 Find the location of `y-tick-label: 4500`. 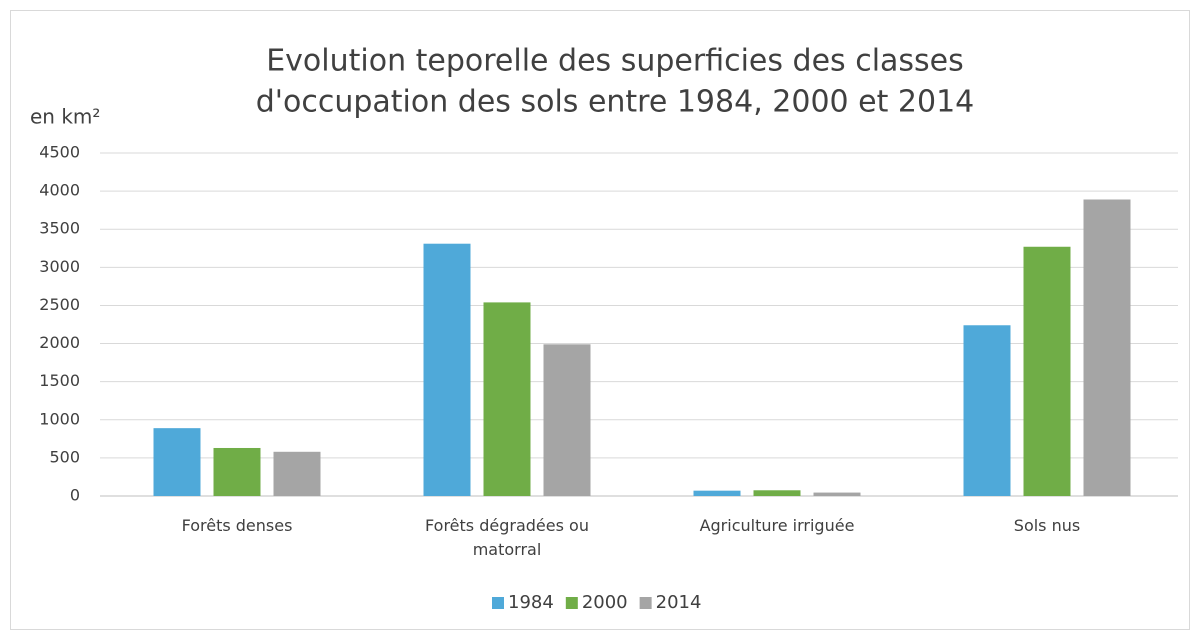

y-tick-label: 4500 is located at coordinates (59, 152).